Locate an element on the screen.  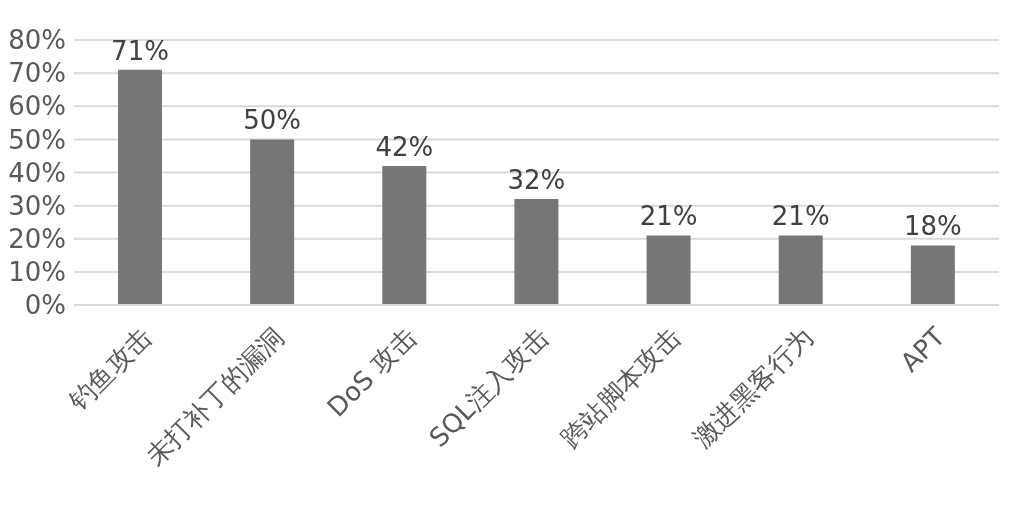
y-tick-label: 70% is located at coordinates (37, 73).